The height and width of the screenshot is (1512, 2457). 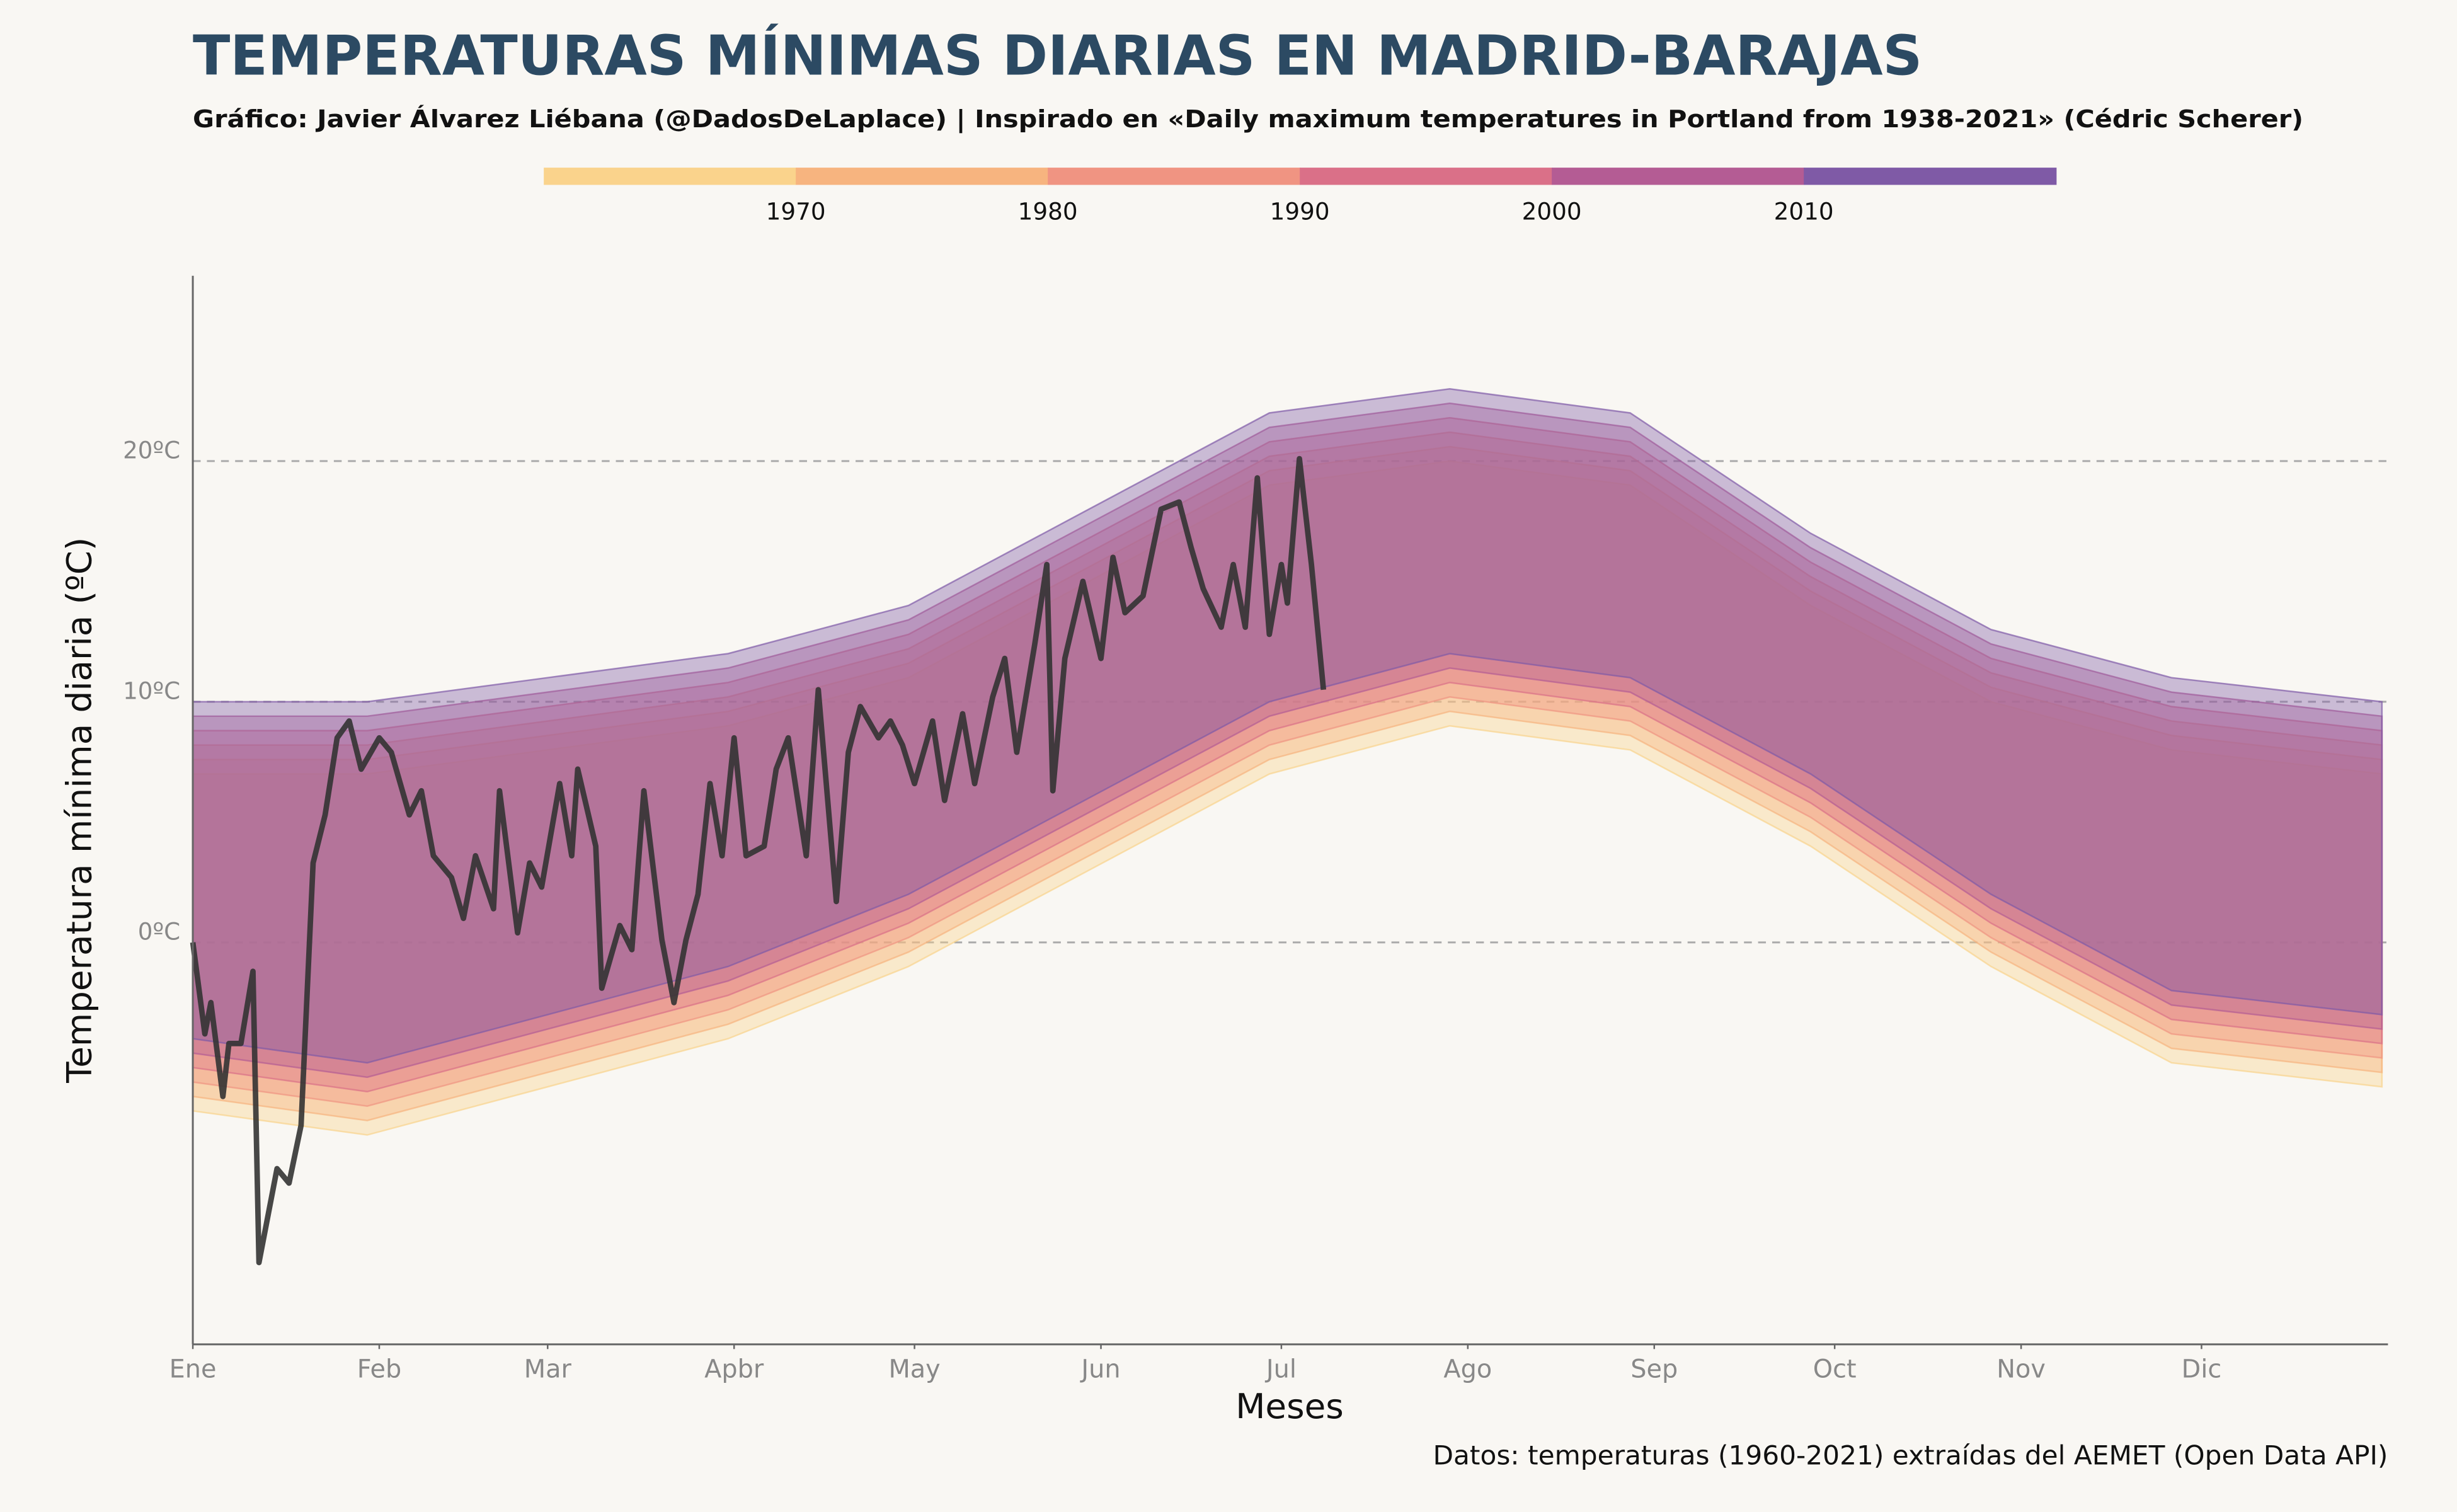 I want to click on x-tick-label: Mar, so click(x=548, y=1369).